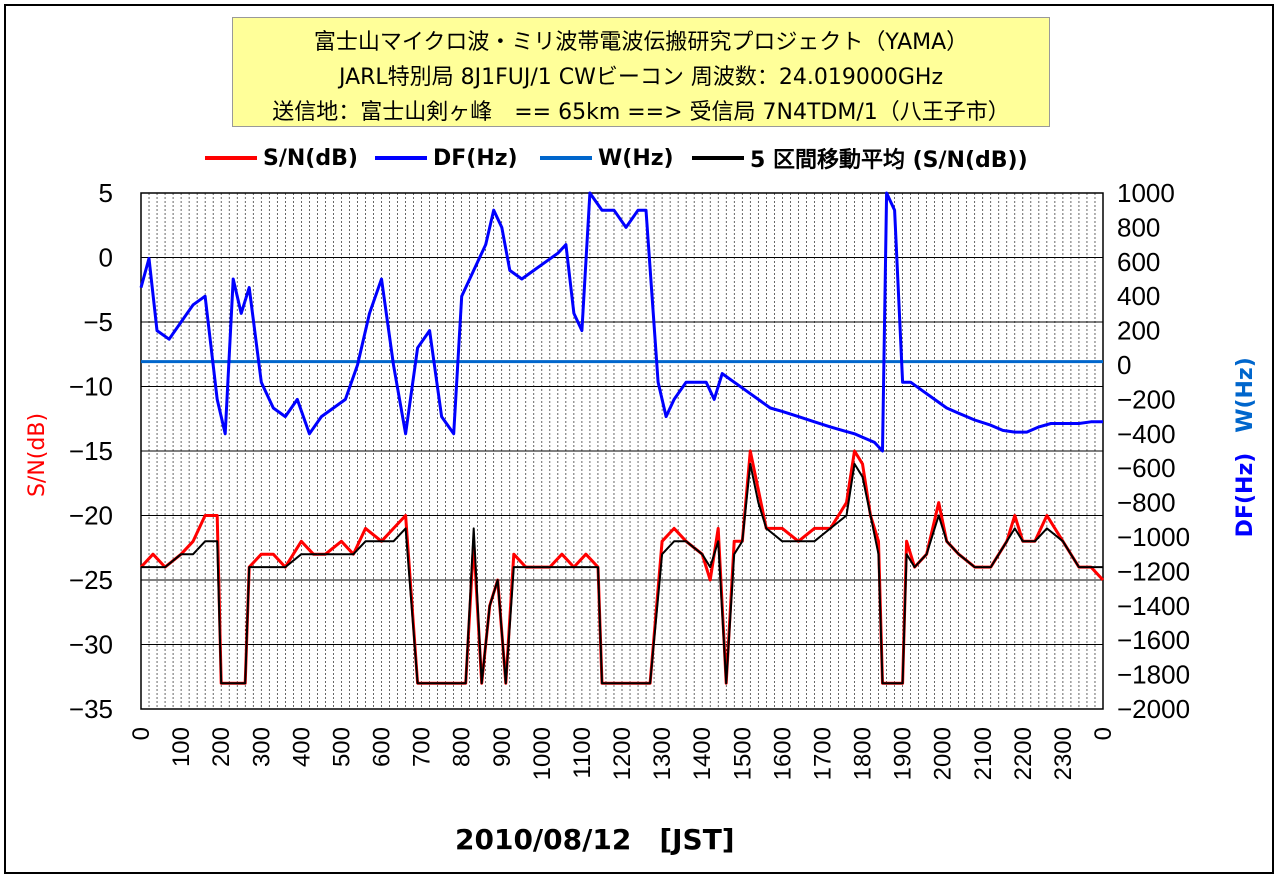  What do you see at coordinates (475, 158) in the screenshot?
I see `legend-label-df: DF(Hz)` at bounding box center [475, 158].